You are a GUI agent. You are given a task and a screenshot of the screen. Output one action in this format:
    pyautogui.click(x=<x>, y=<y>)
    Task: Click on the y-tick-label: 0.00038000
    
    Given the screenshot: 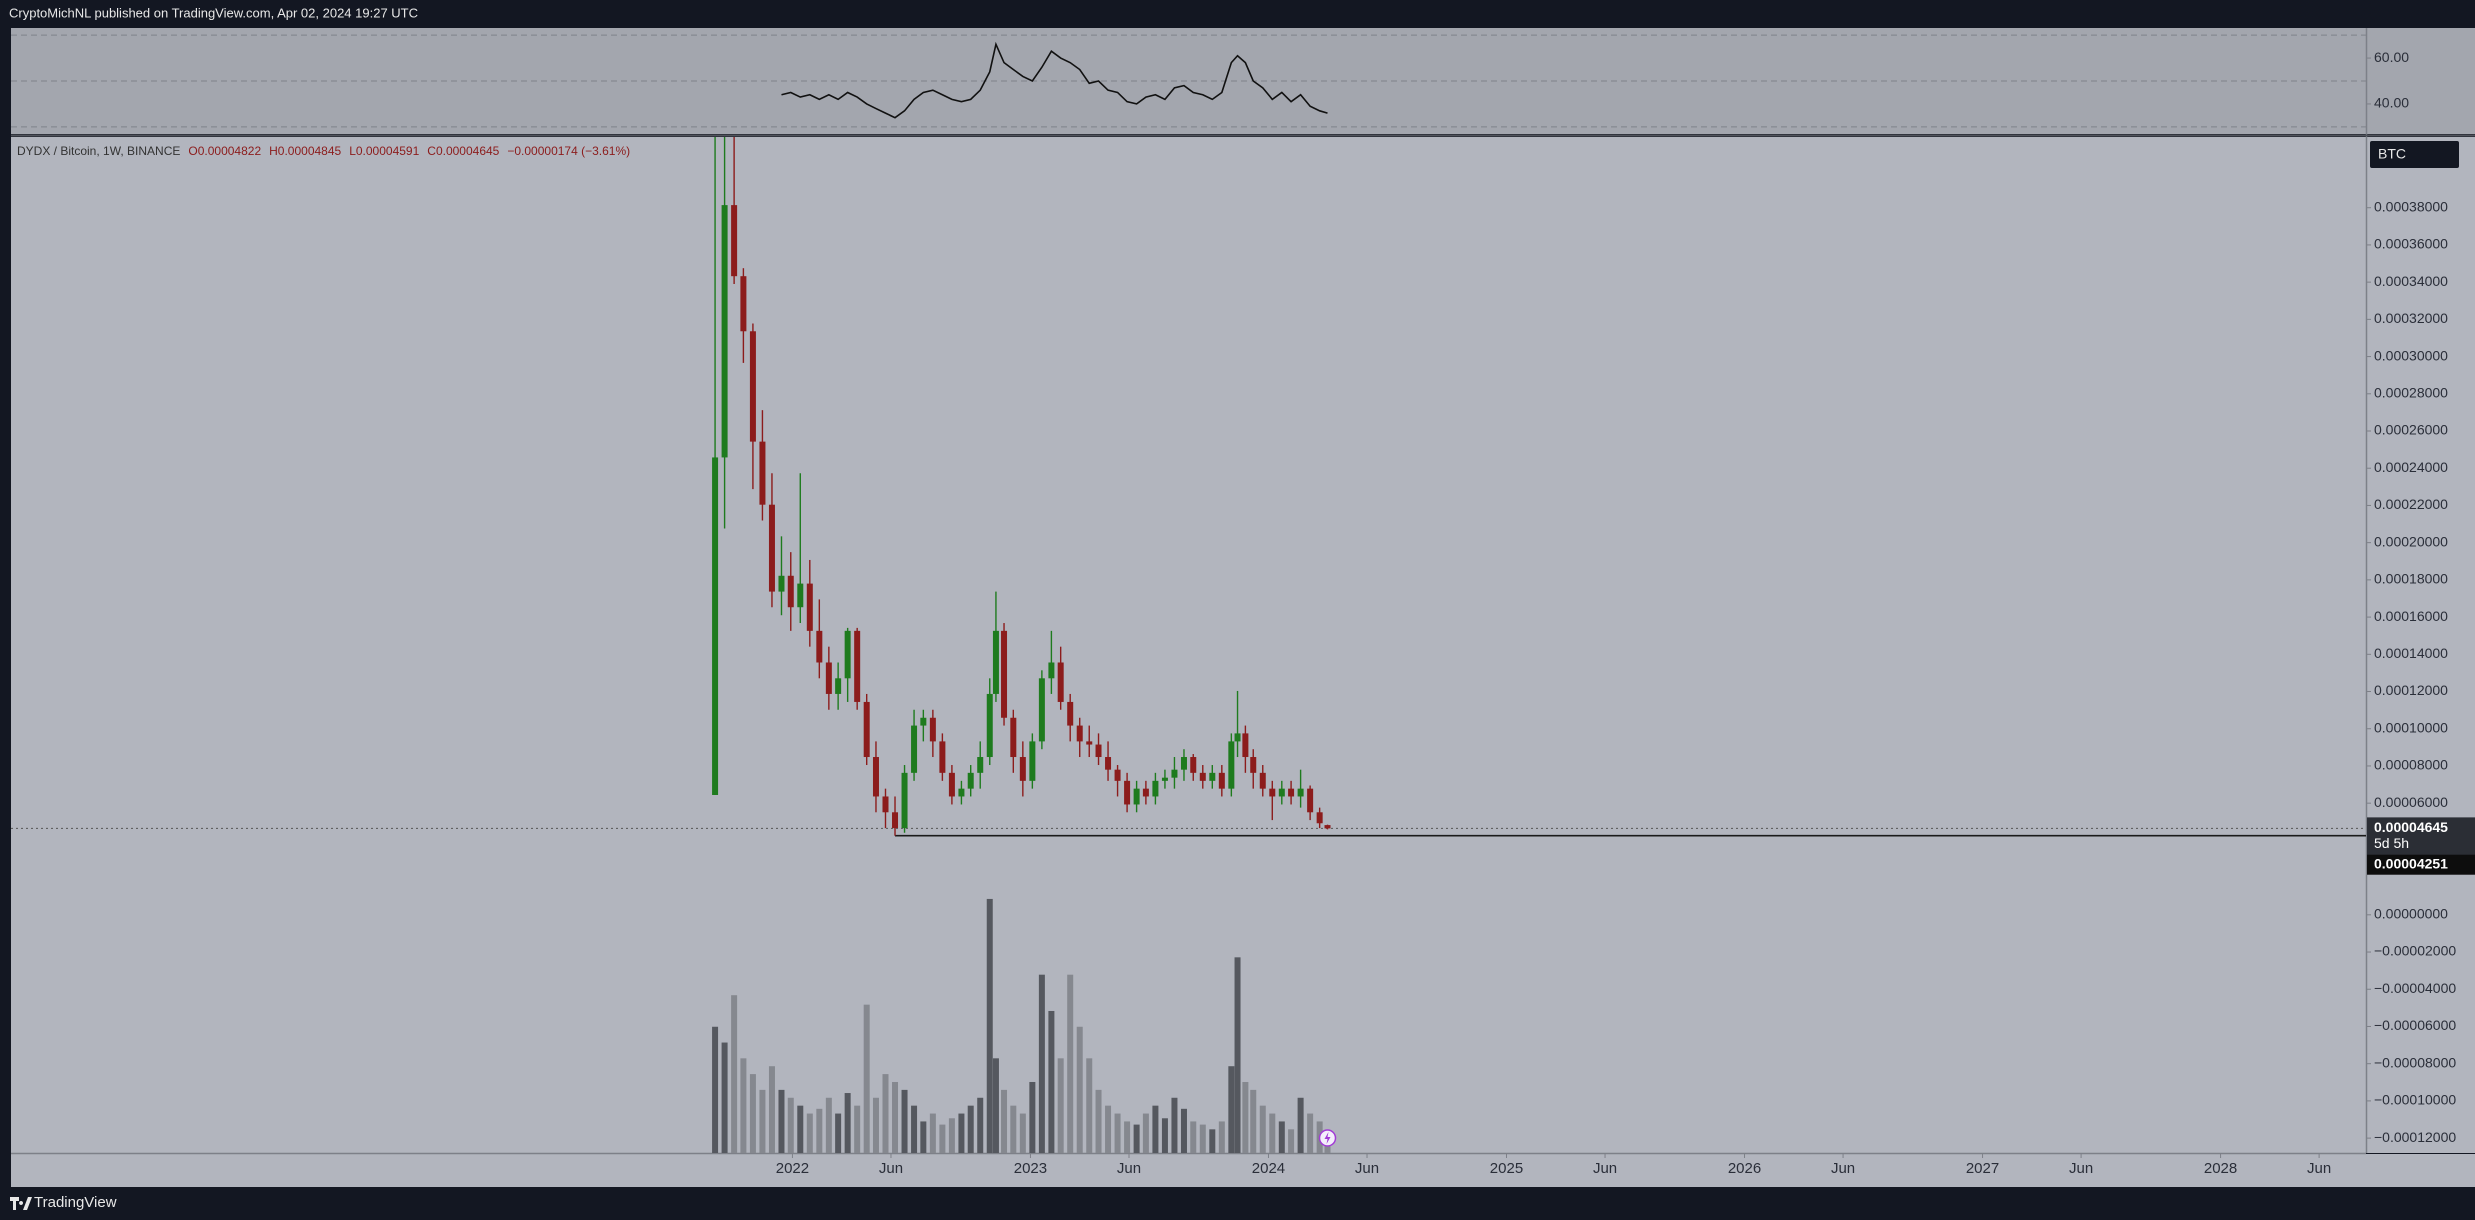 What is the action you would take?
    pyautogui.click(x=2411, y=206)
    